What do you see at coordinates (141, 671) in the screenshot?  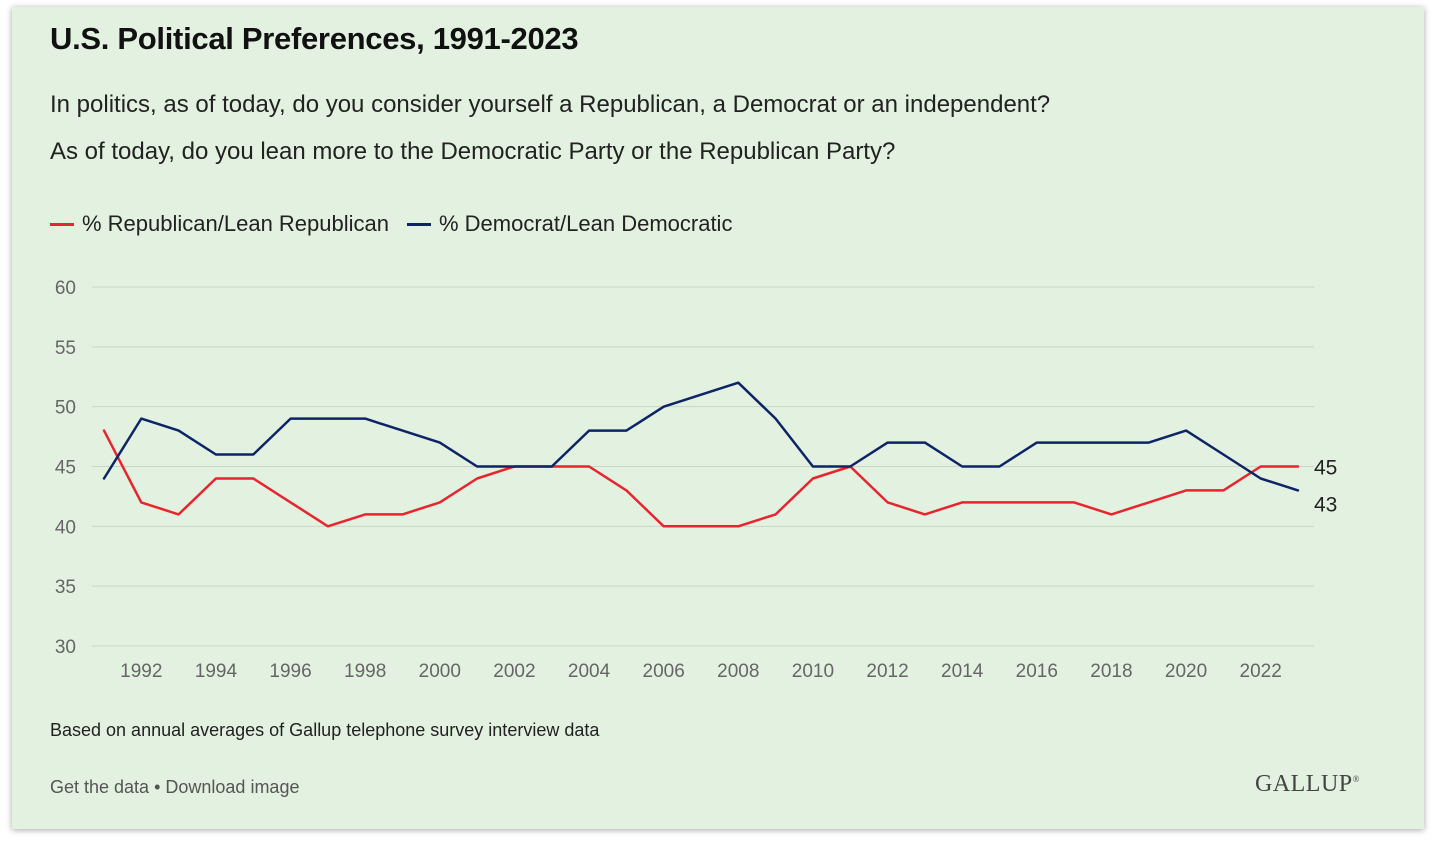 I see `x-tick-label: 1992` at bounding box center [141, 671].